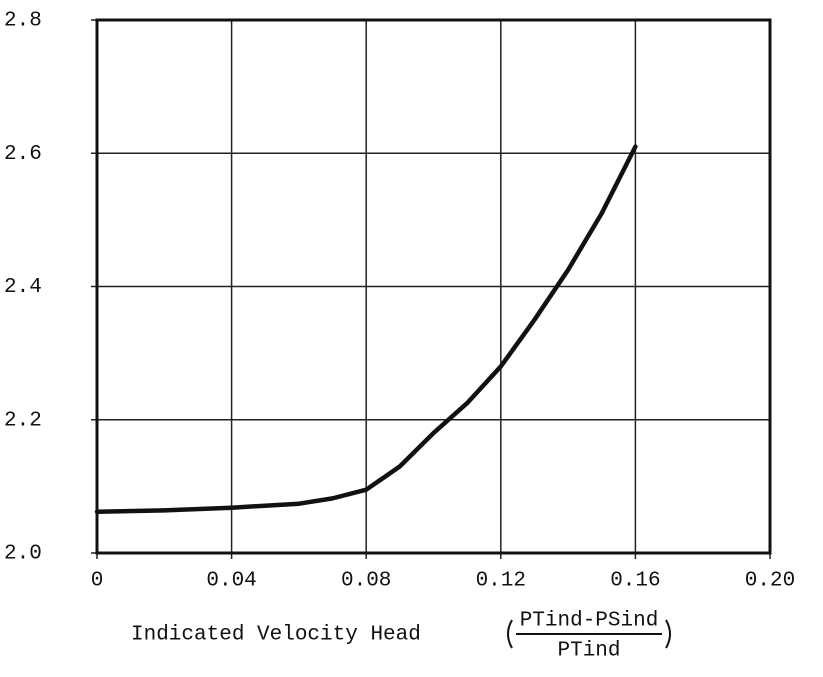 The height and width of the screenshot is (677, 823). Describe the element at coordinates (668, 634) in the screenshot. I see `paren-close` at that location.